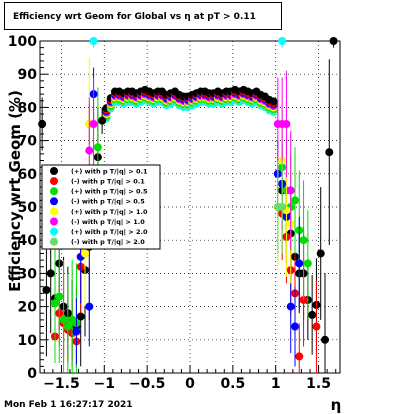 The height and width of the screenshot is (414, 400). I want to click on y-tick-label: 80, so click(28, 108).